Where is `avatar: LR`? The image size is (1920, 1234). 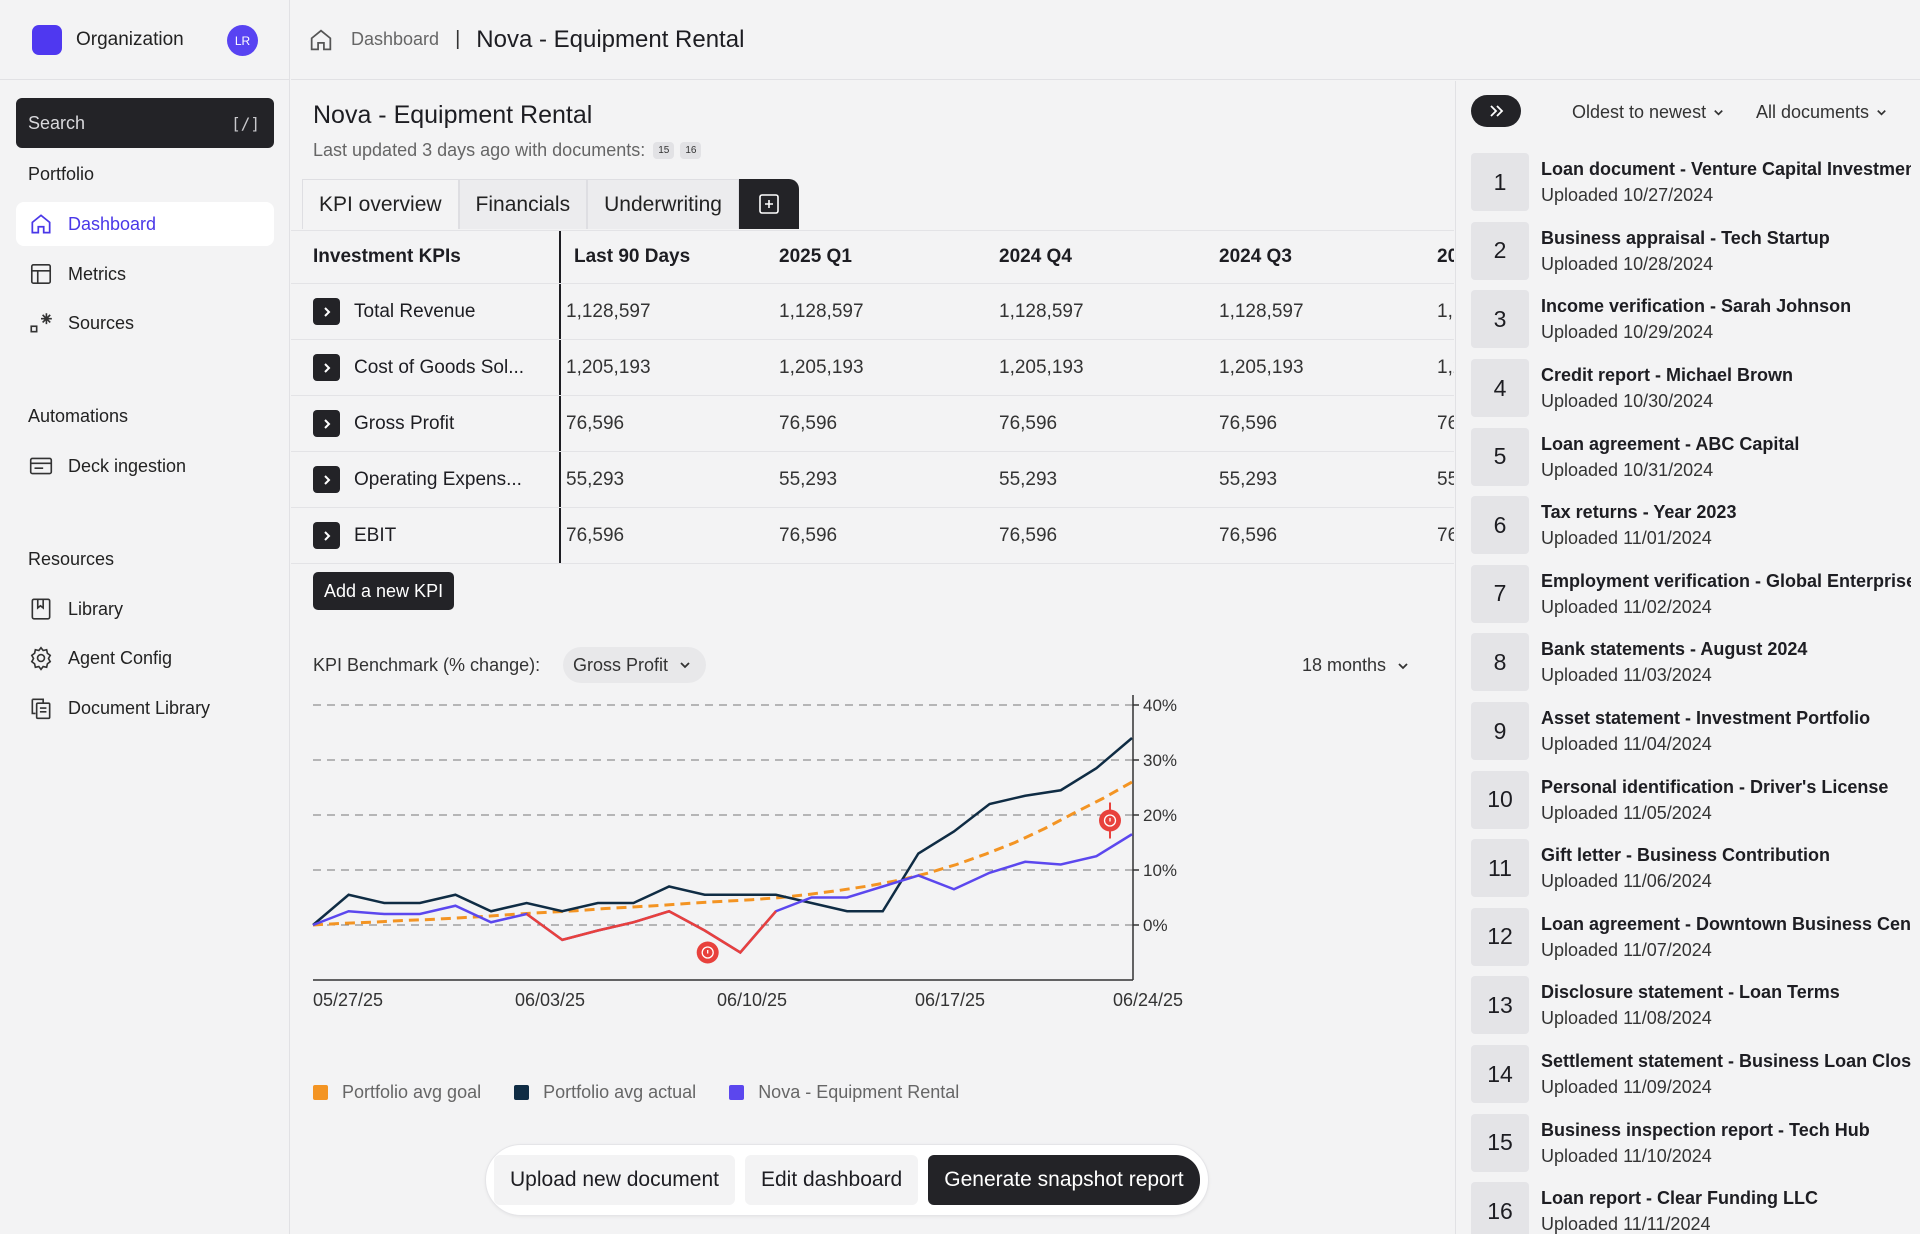 avatar: LR is located at coordinates (242, 40).